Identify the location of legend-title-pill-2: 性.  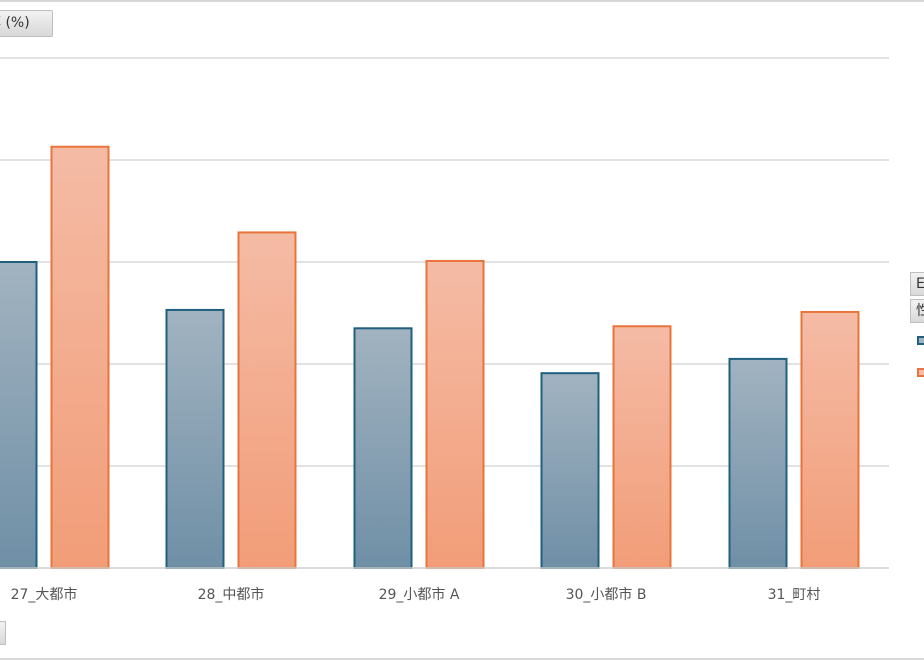
(917, 311).